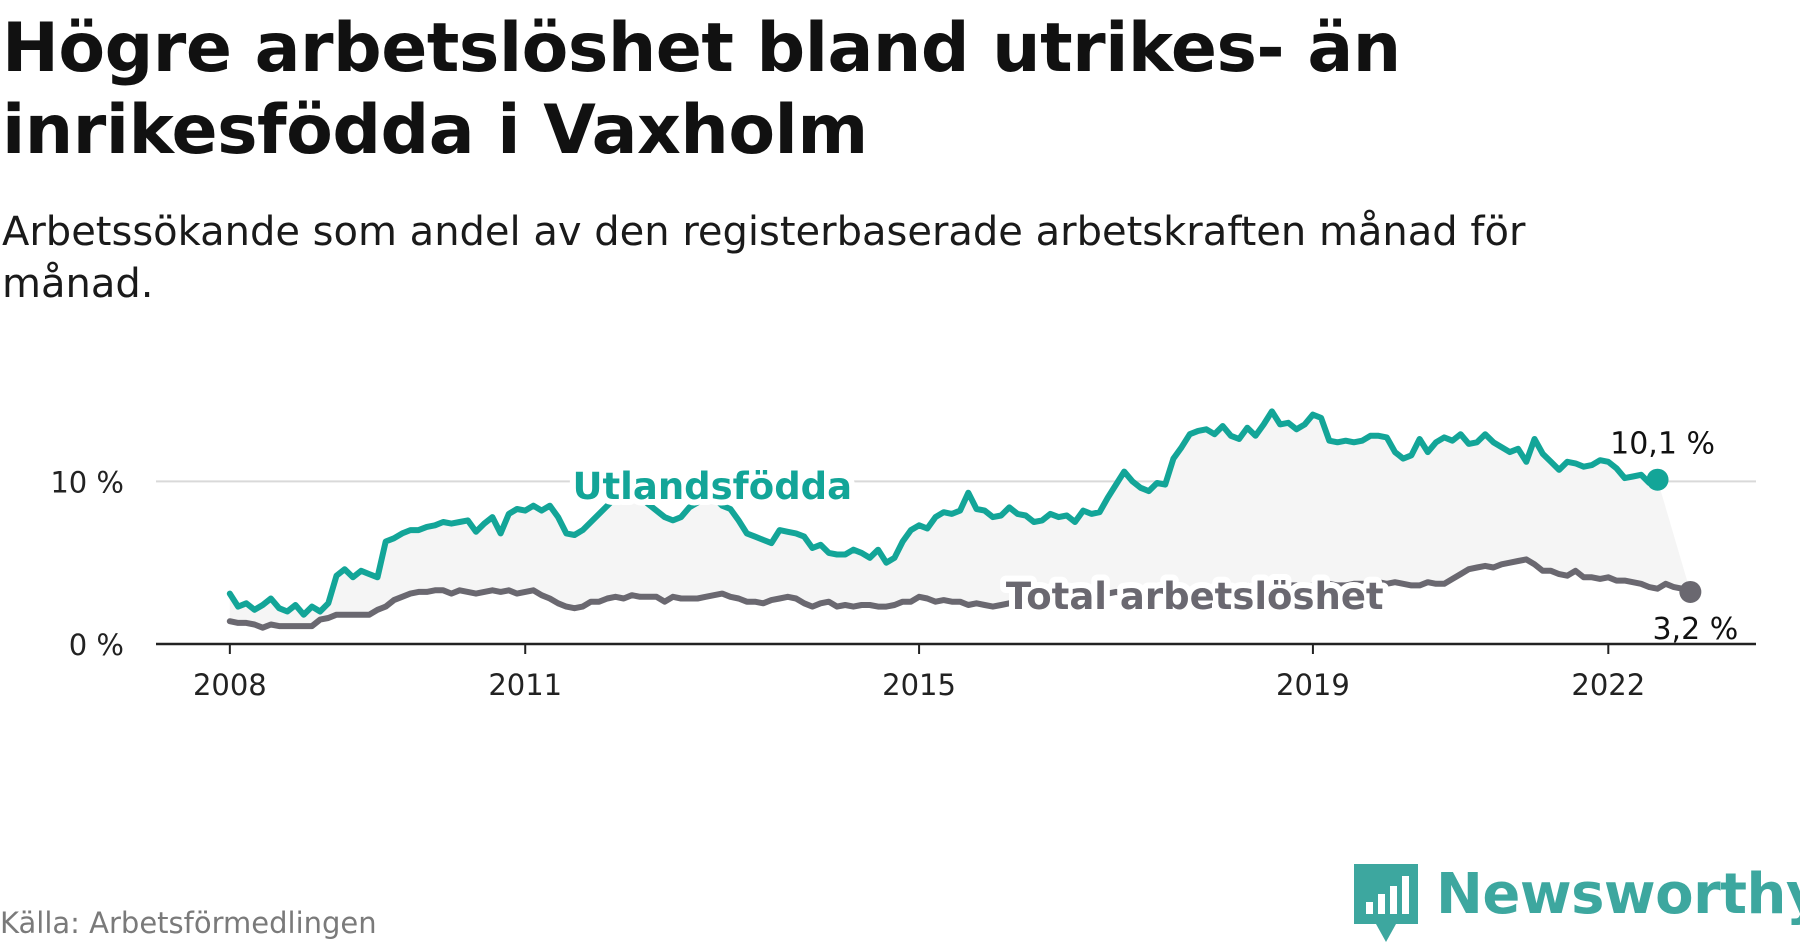 Image resolution: width=1800 pixels, height=948 pixels. I want to click on endpoint-dot-total, so click(1690, 591).